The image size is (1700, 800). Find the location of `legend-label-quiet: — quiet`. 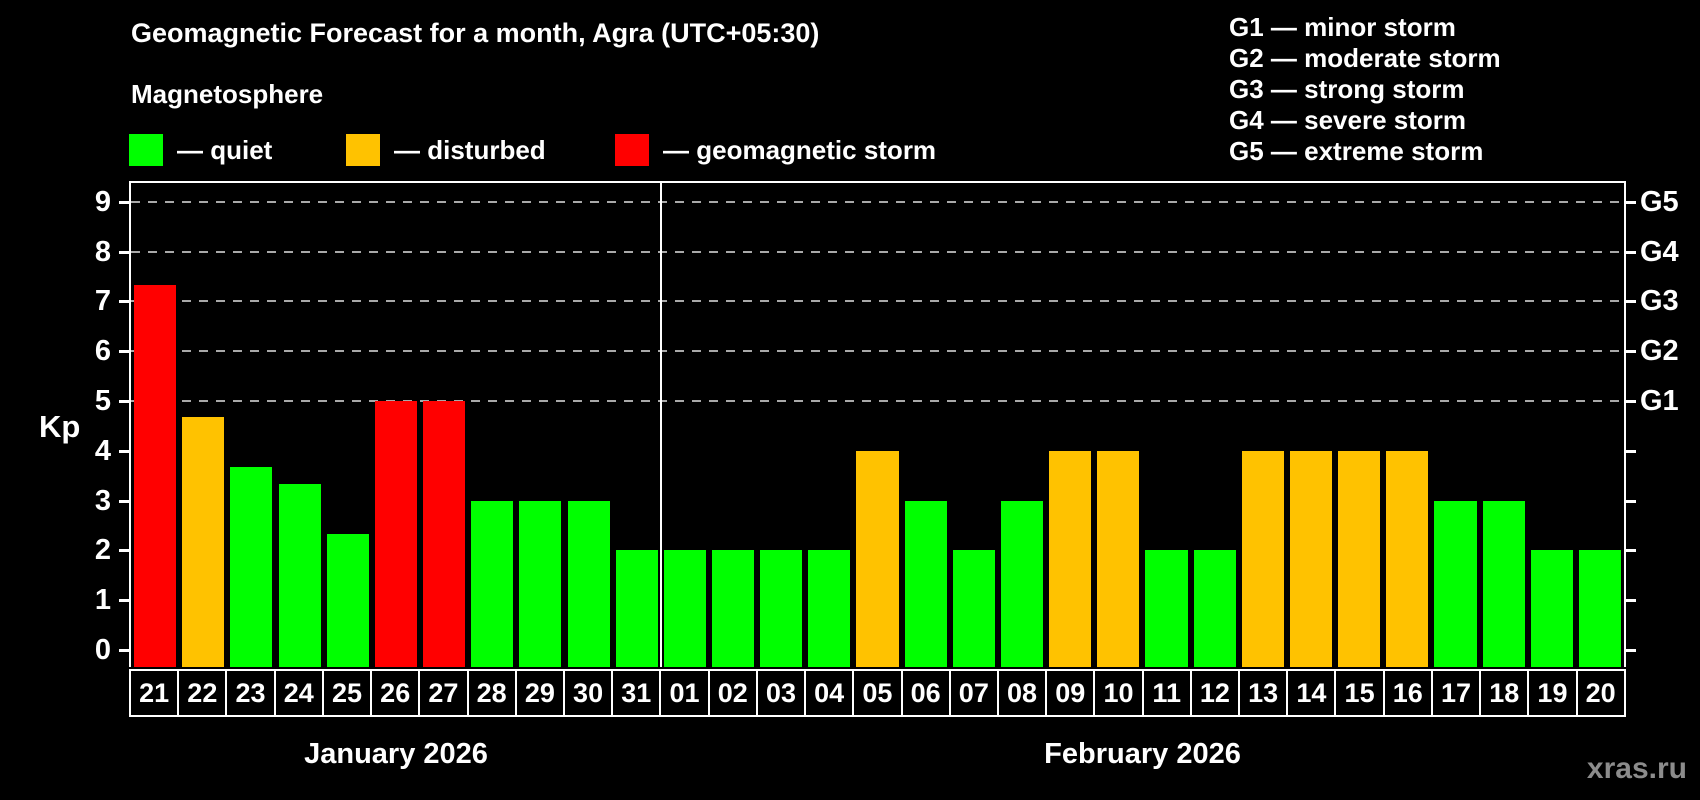

legend-label-quiet: — quiet is located at coordinates (225, 149).